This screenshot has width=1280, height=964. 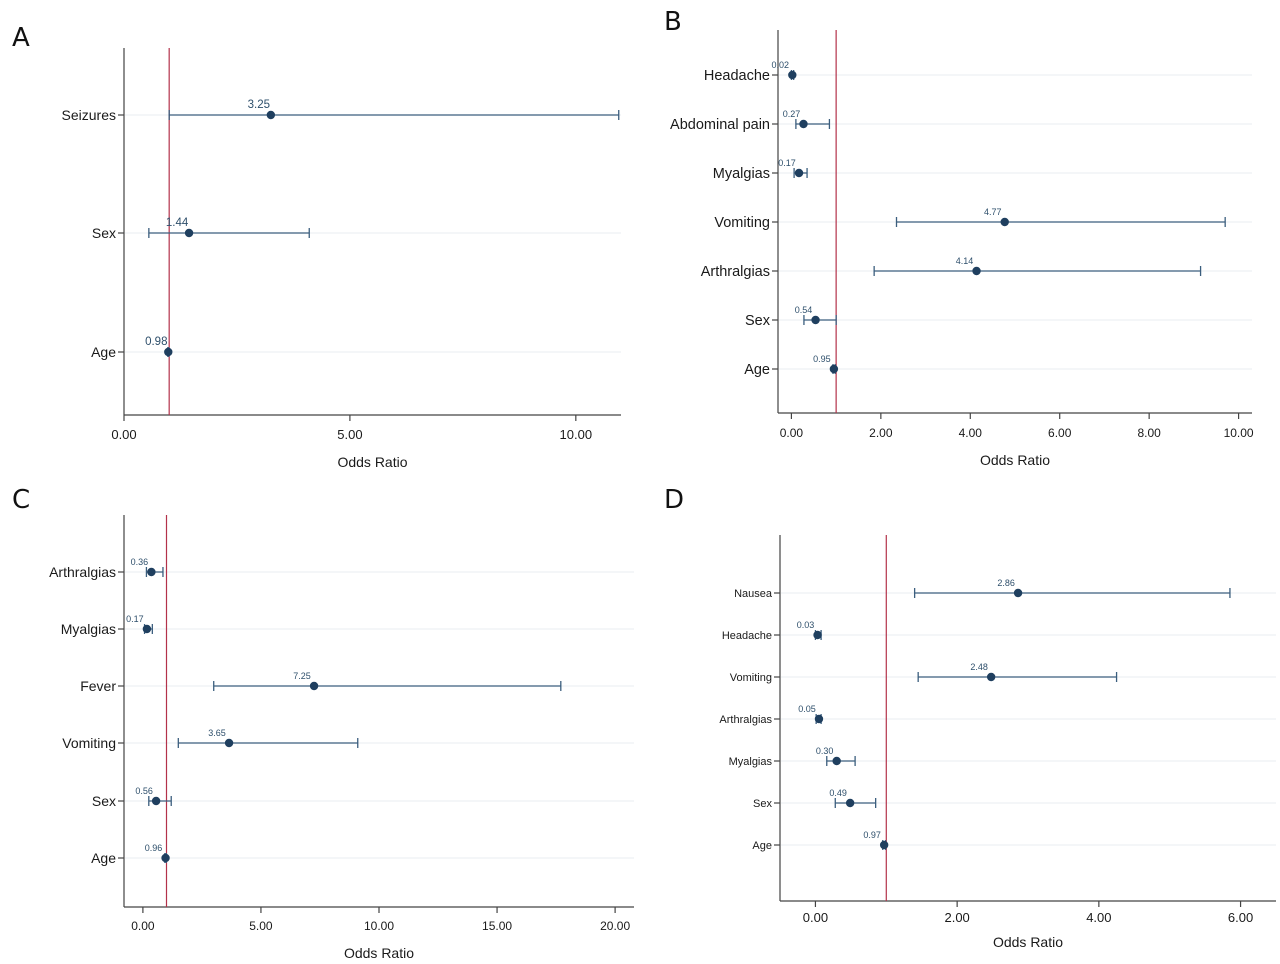 I want to click on panel-b-letter: B, so click(x=673, y=22).